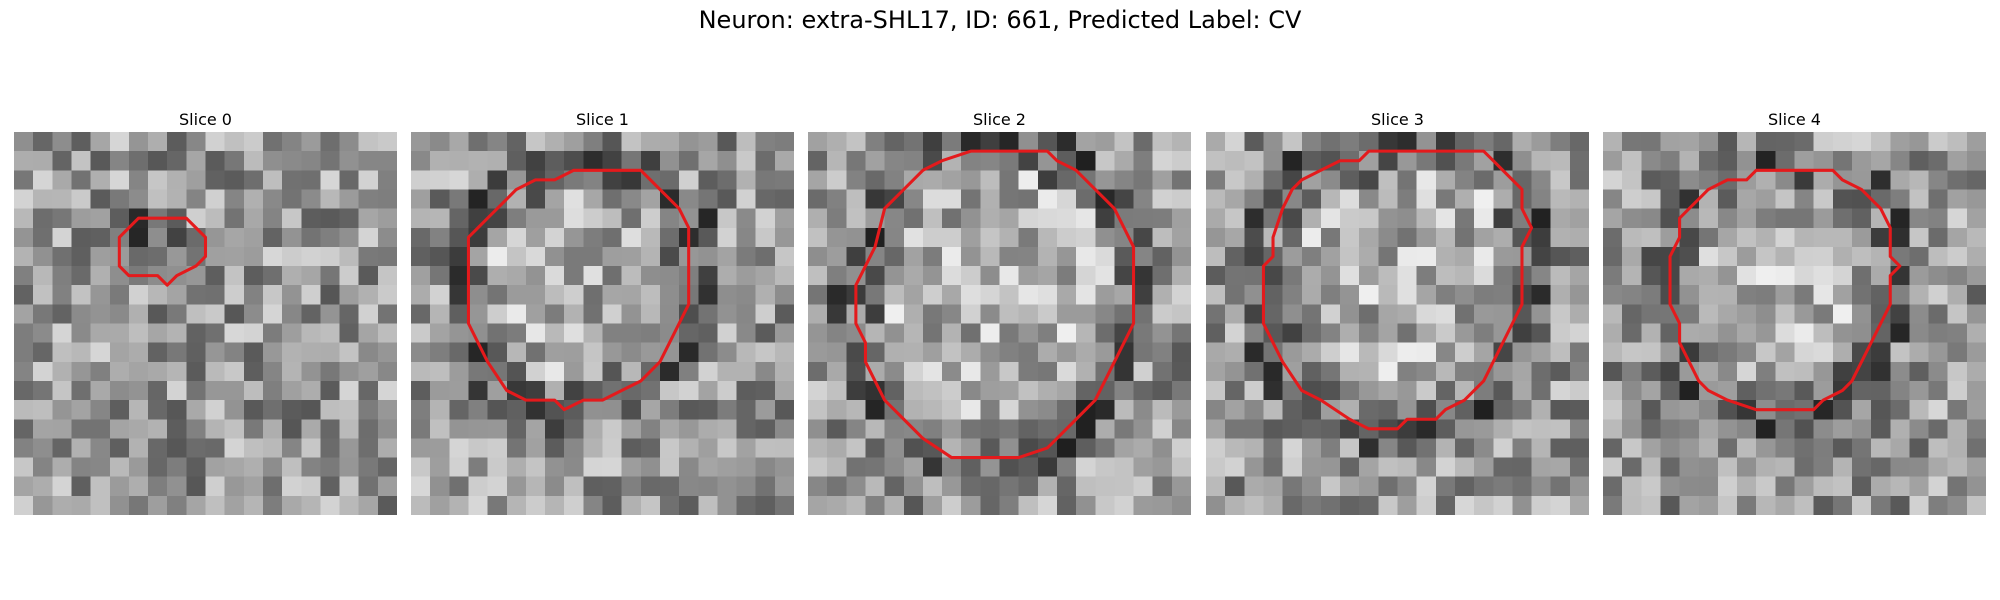 The height and width of the screenshot is (600, 2000). Describe the element at coordinates (1397, 119) in the screenshot. I see `slice-title: Slice 3` at that location.